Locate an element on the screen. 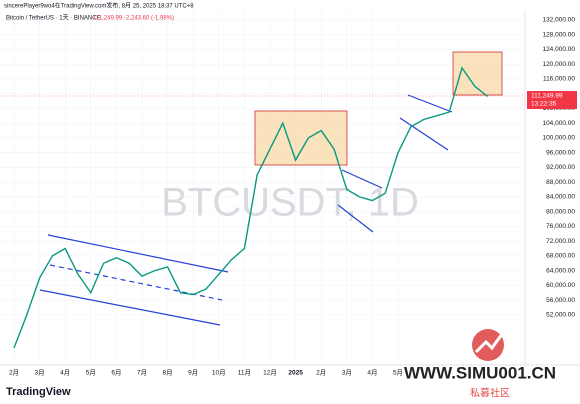  x-tick-label: 10月 is located at coordinates (219, 373).